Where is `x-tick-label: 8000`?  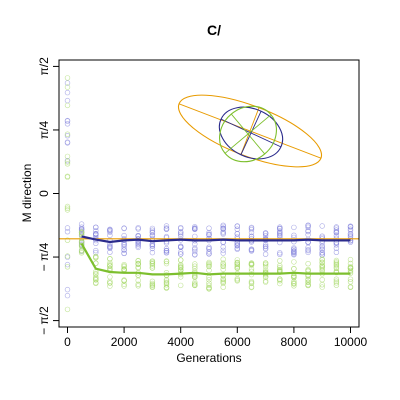 x-tick-label: 8000 is located at coordinates (294, 342).